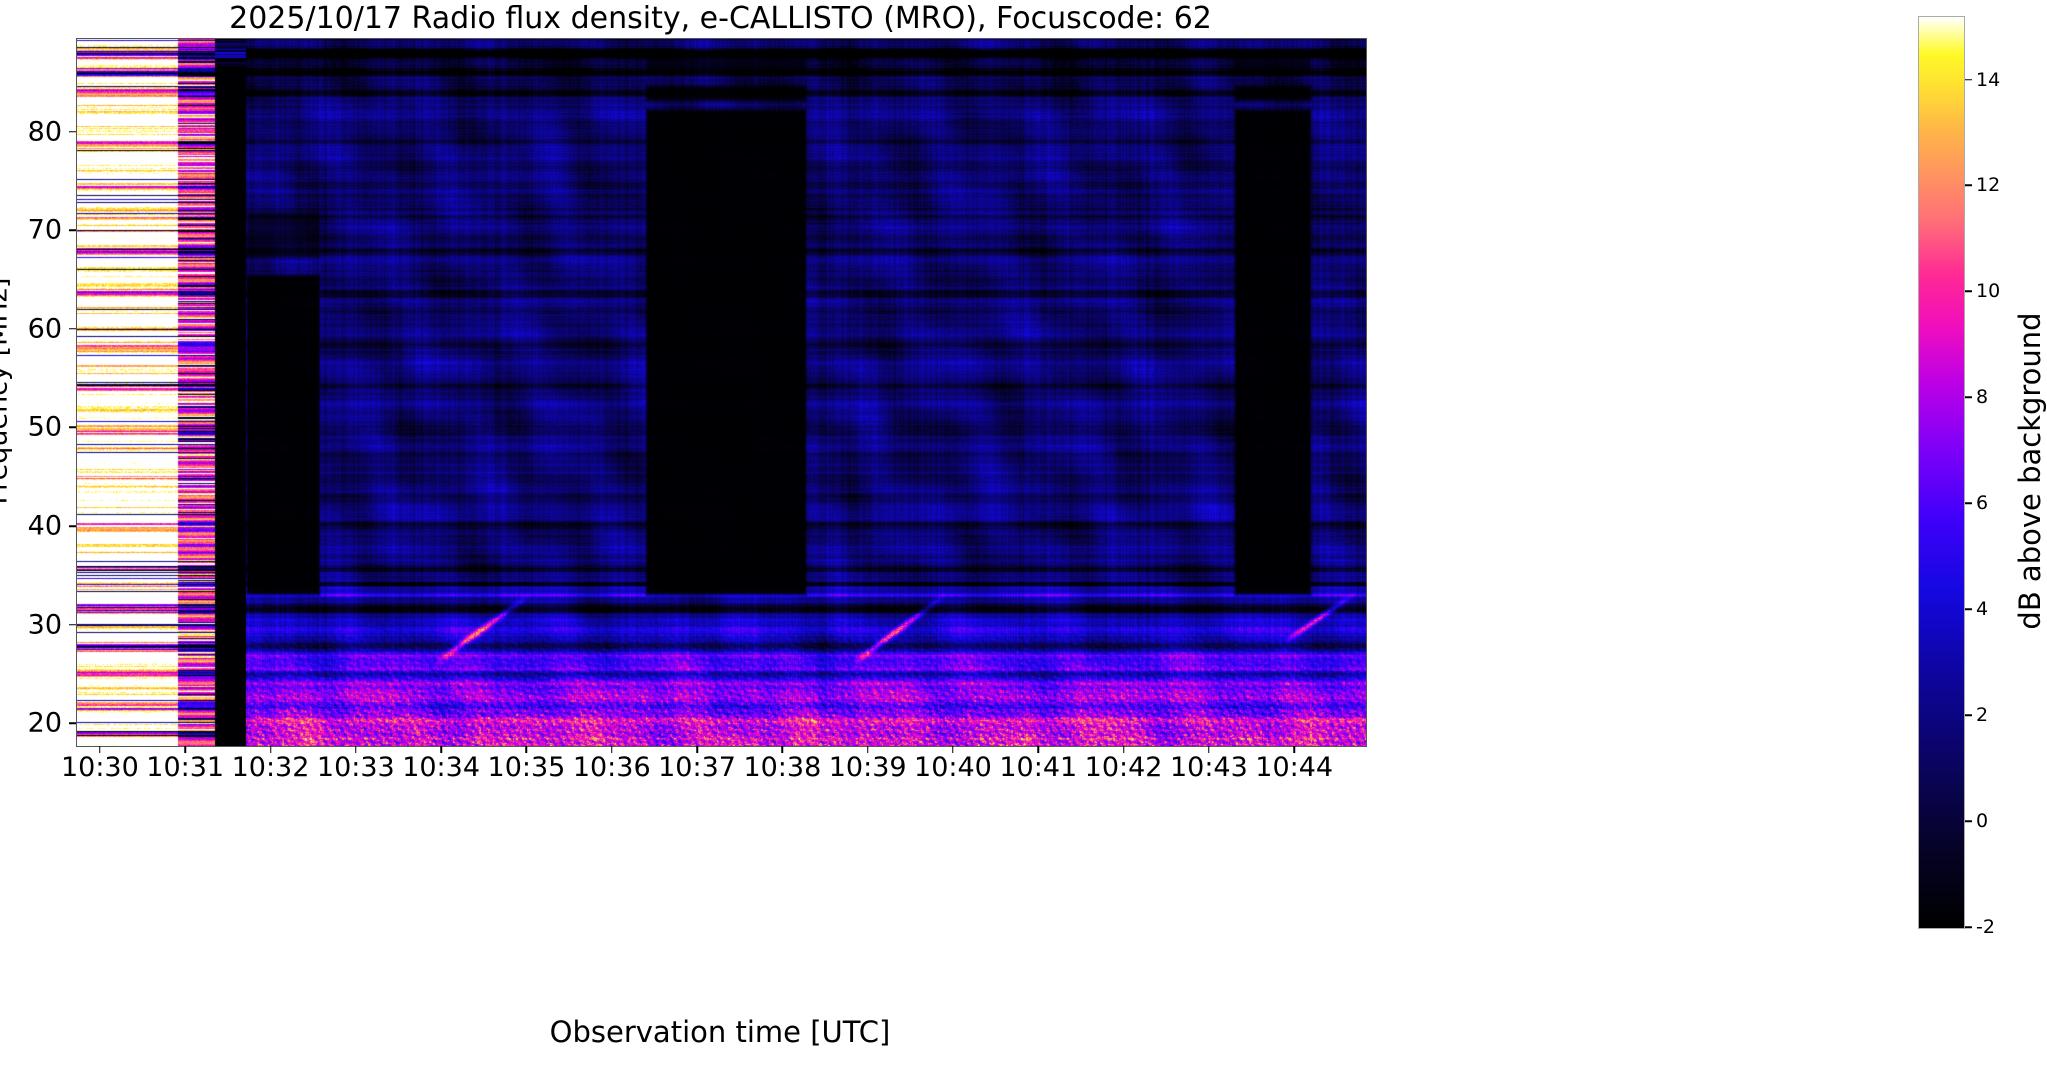  Describe the element at coordinates (44, 230) in the screenshot. I see `y-tick-label: 70` at that location.